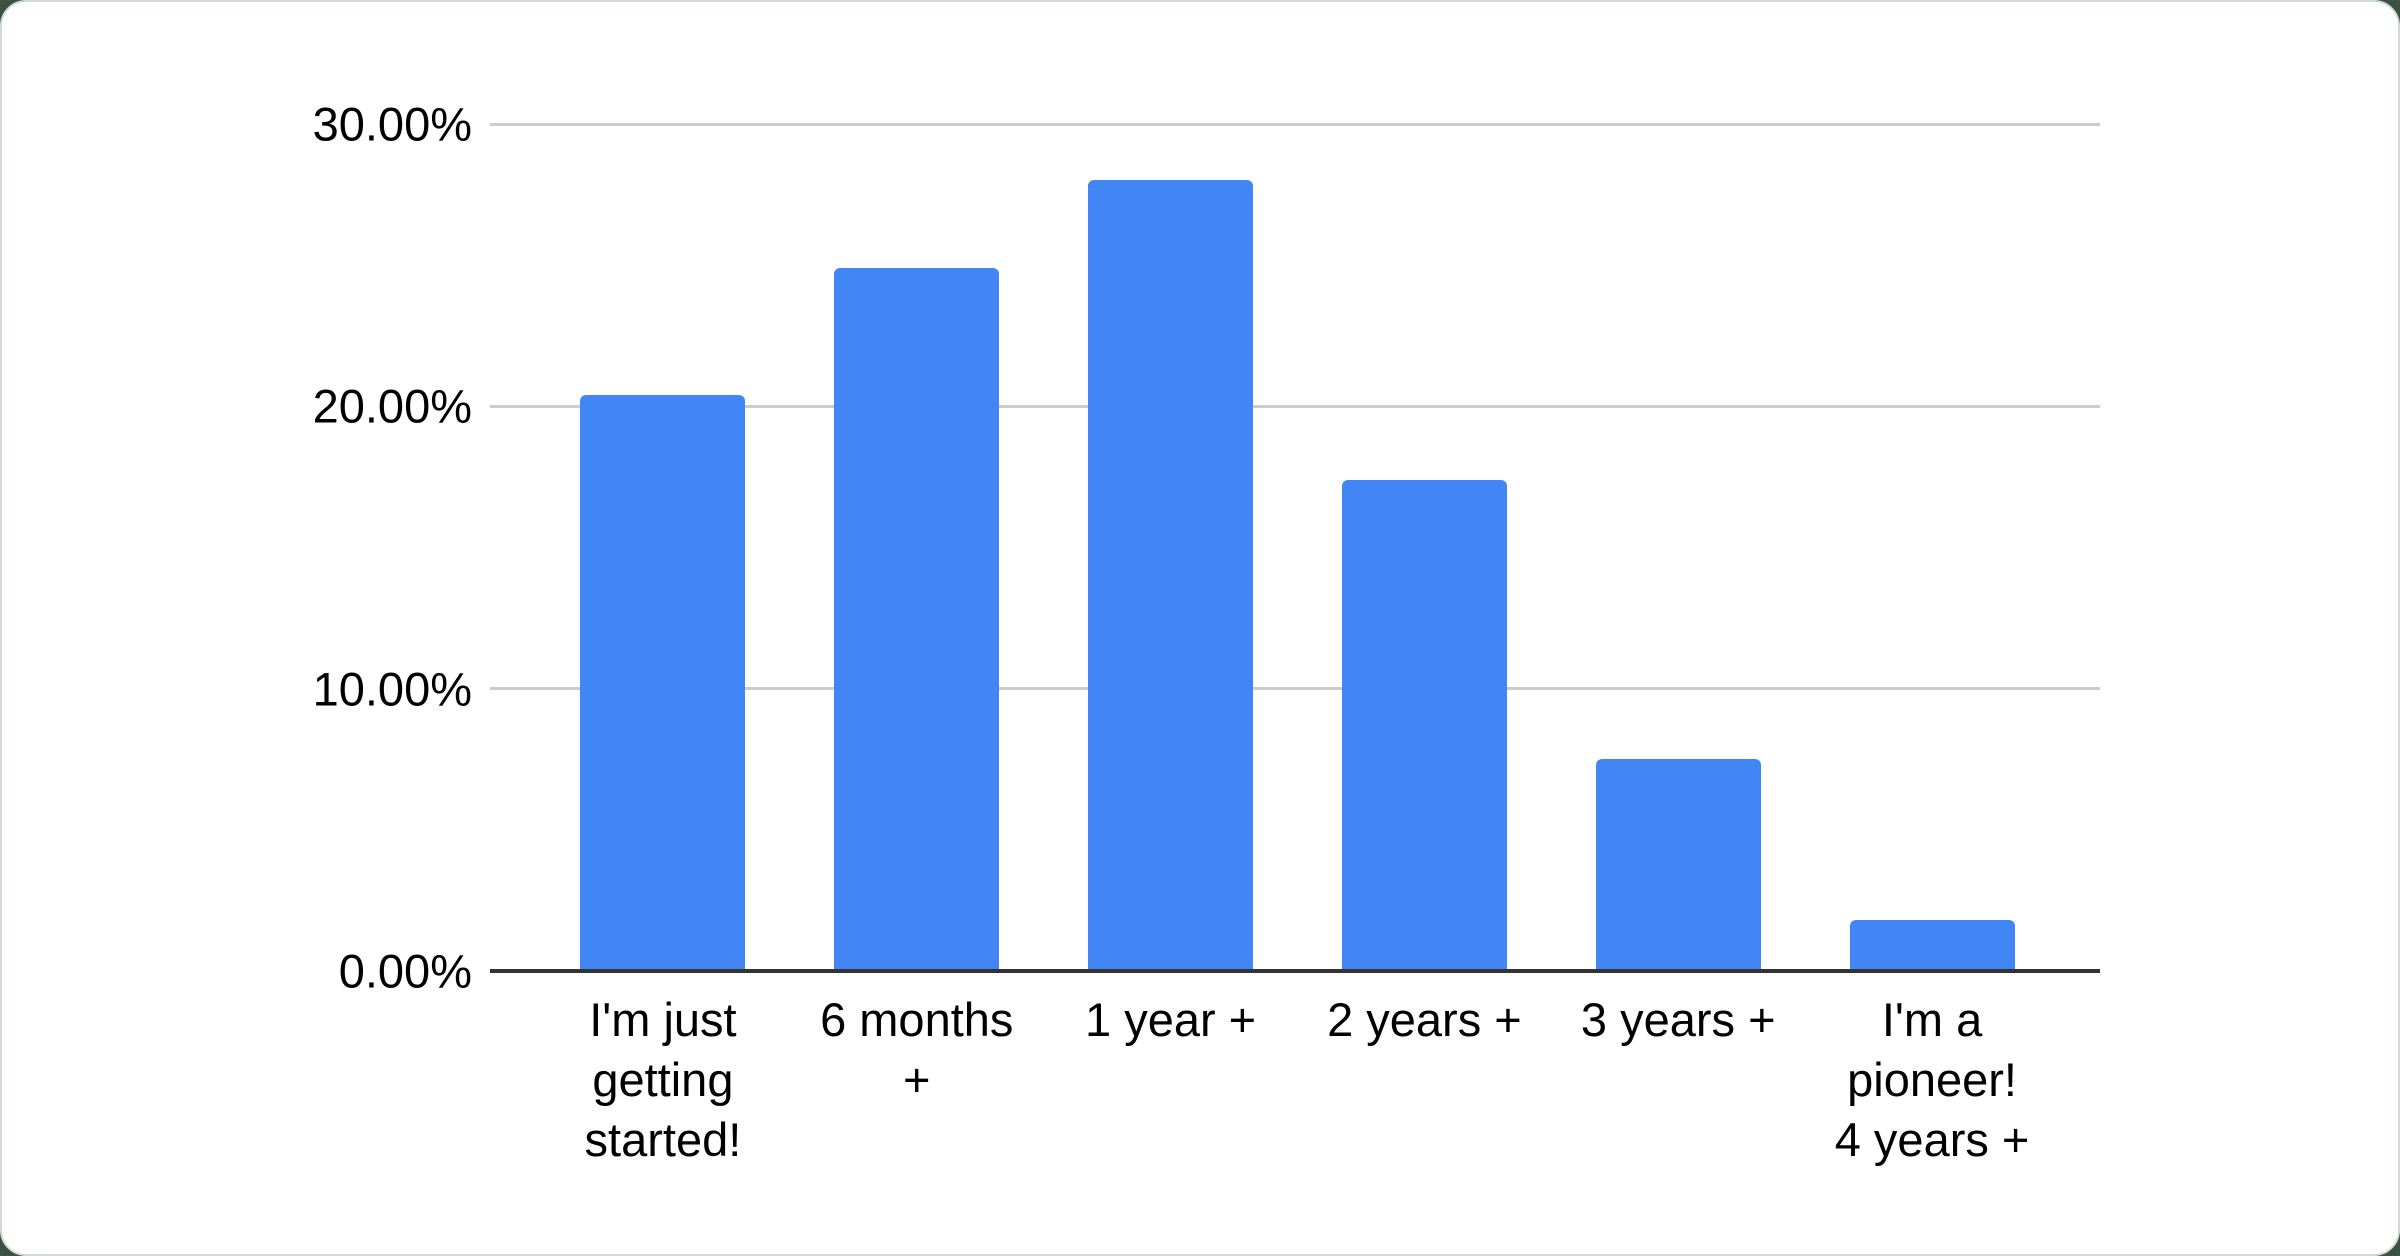 This screenshot has height=1256, width=2400. What do you see at coordinates (392, 406) in the screenshot?
I see `y-axis-tick-label: 20.00%` at bounding box center [392, 406].